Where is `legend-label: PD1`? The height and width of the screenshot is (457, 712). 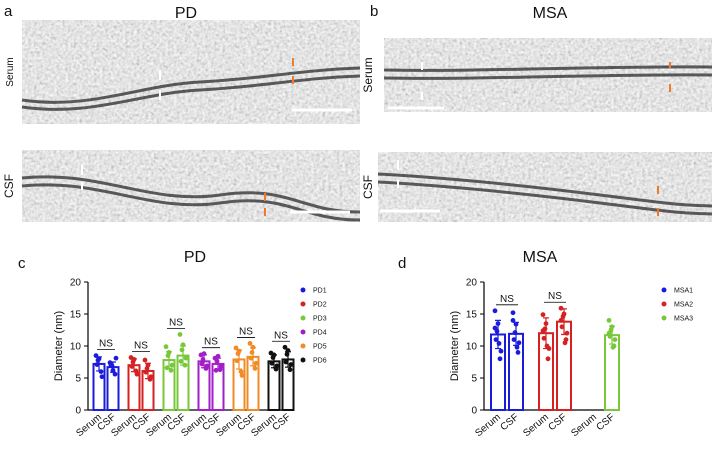 legend-label: PD1 is located at coordinates (320, 291).